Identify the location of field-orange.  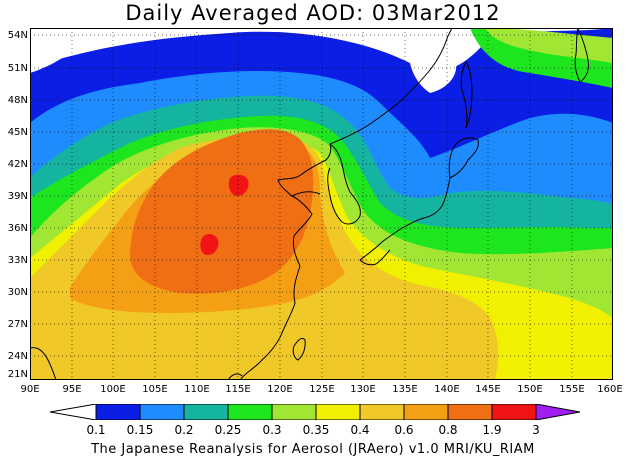
(222, 211).